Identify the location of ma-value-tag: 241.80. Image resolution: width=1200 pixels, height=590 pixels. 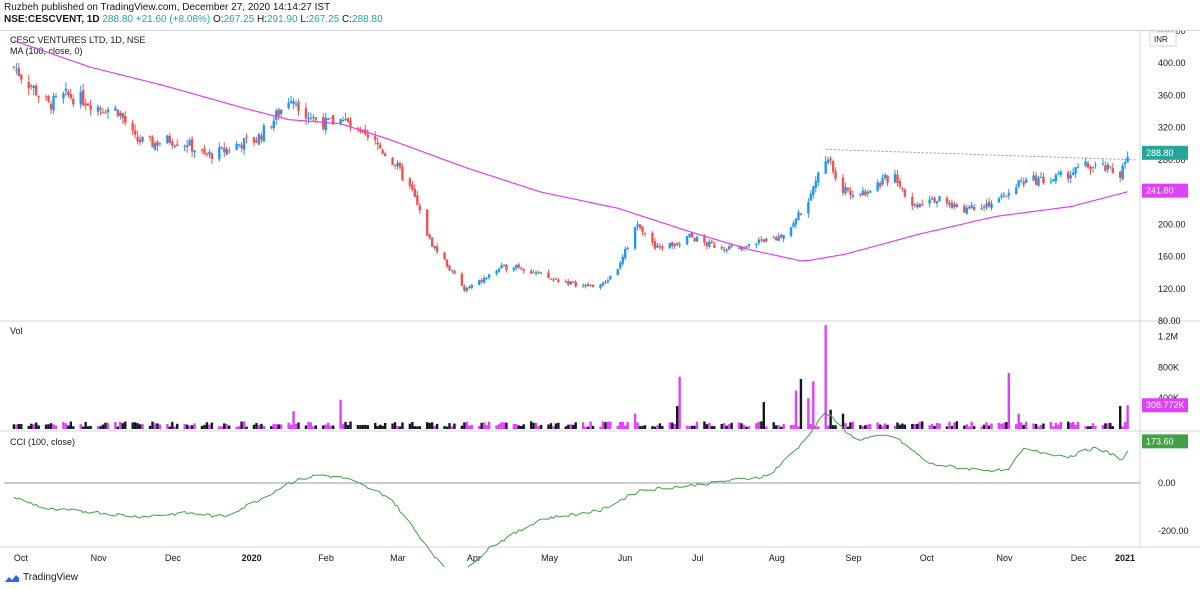
(1160, 191).